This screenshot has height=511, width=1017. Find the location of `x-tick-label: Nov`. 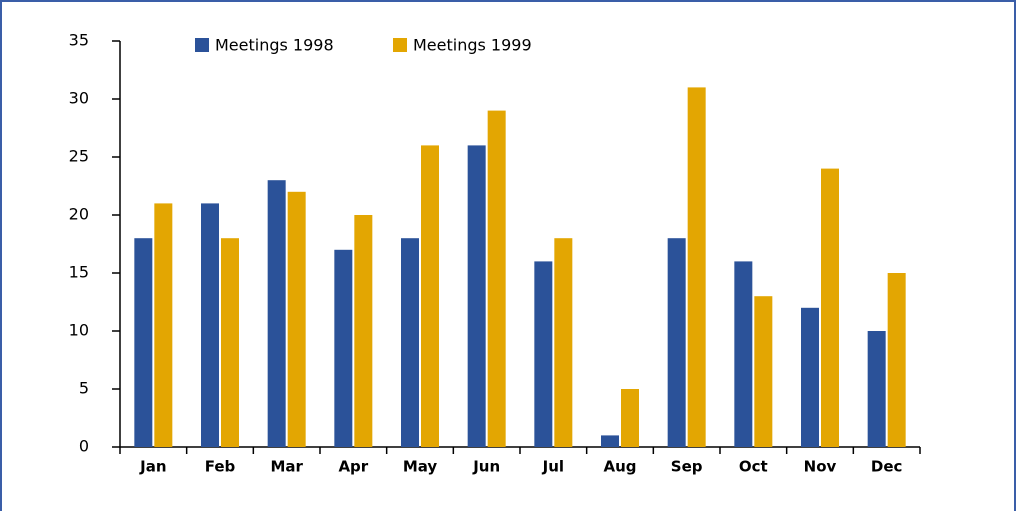

x-tick-label: Nov is located at coordinates (820, 467).